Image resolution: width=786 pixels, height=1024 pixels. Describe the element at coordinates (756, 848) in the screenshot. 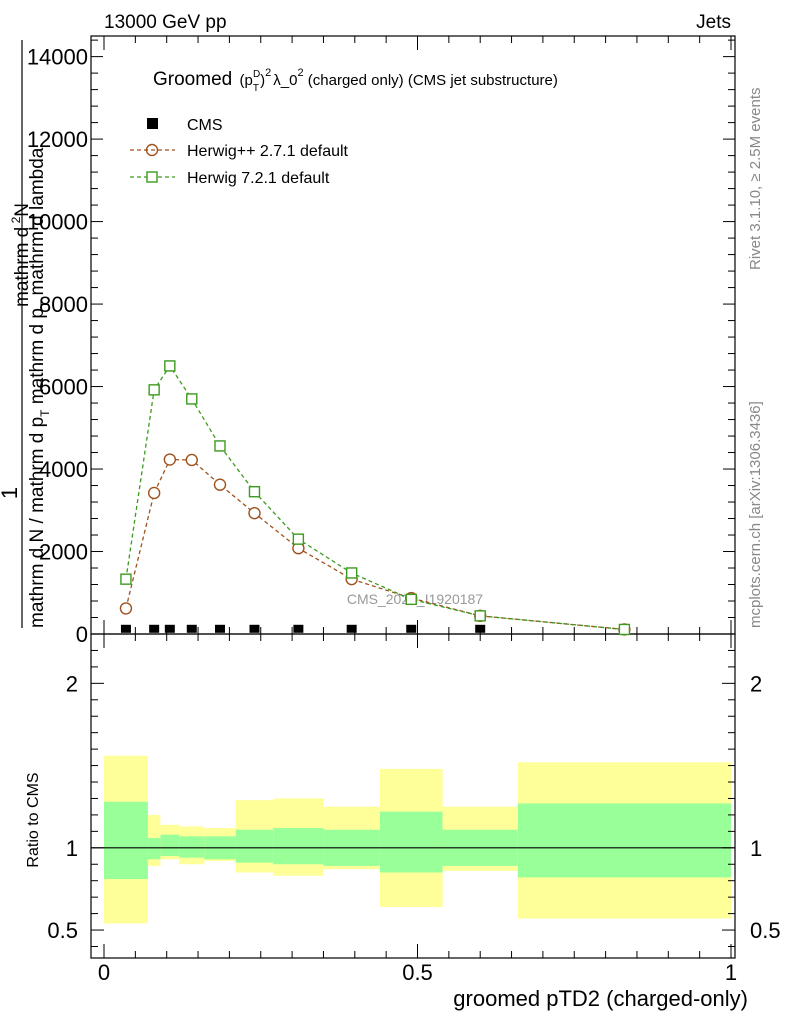

I see `ratio-y-tick-label-right: 1` at that location.